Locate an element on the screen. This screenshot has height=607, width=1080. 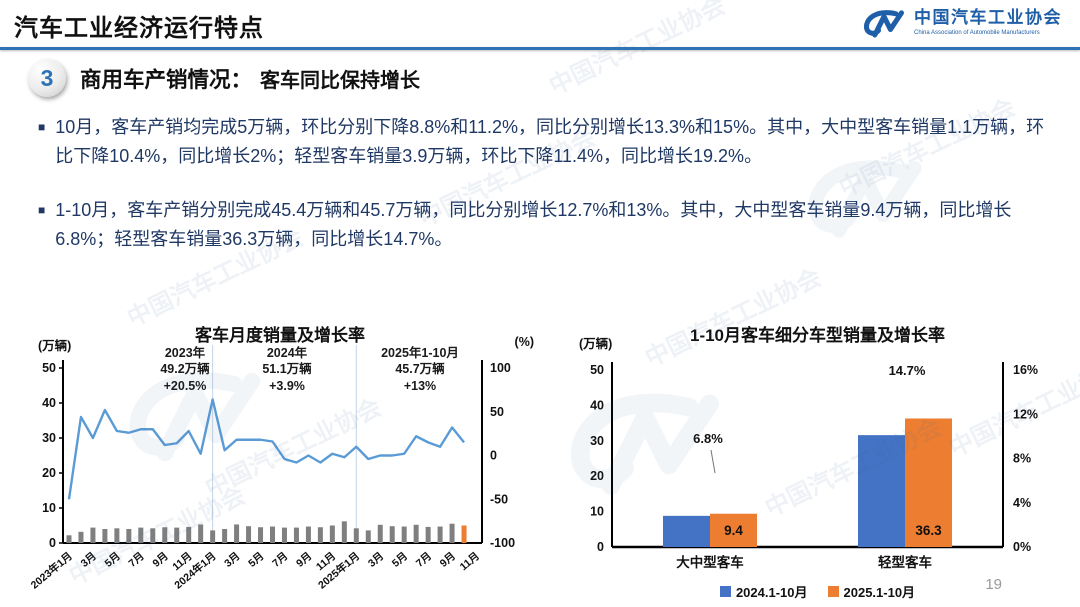
page-title: 汽车工业经济运行特点 is located at coordinates (139, 28).